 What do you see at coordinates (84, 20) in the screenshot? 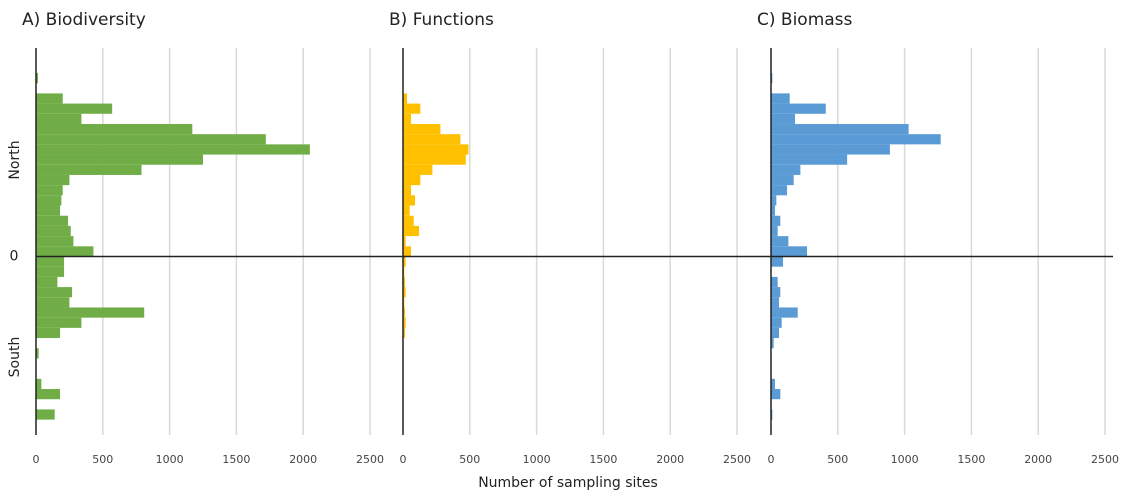
I see `panel-title: A) Biodiversity` at bounding box center [84, 20].